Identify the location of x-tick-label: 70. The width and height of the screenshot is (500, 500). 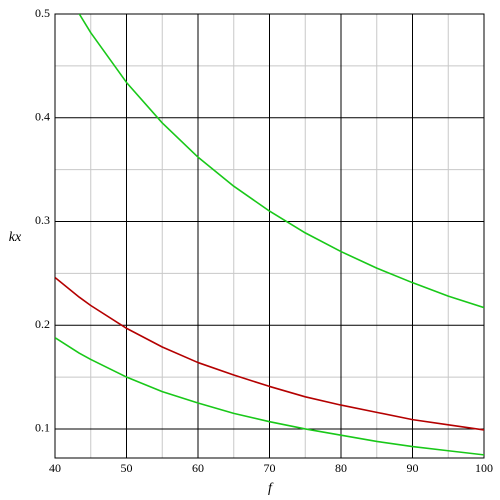
(270, 468).